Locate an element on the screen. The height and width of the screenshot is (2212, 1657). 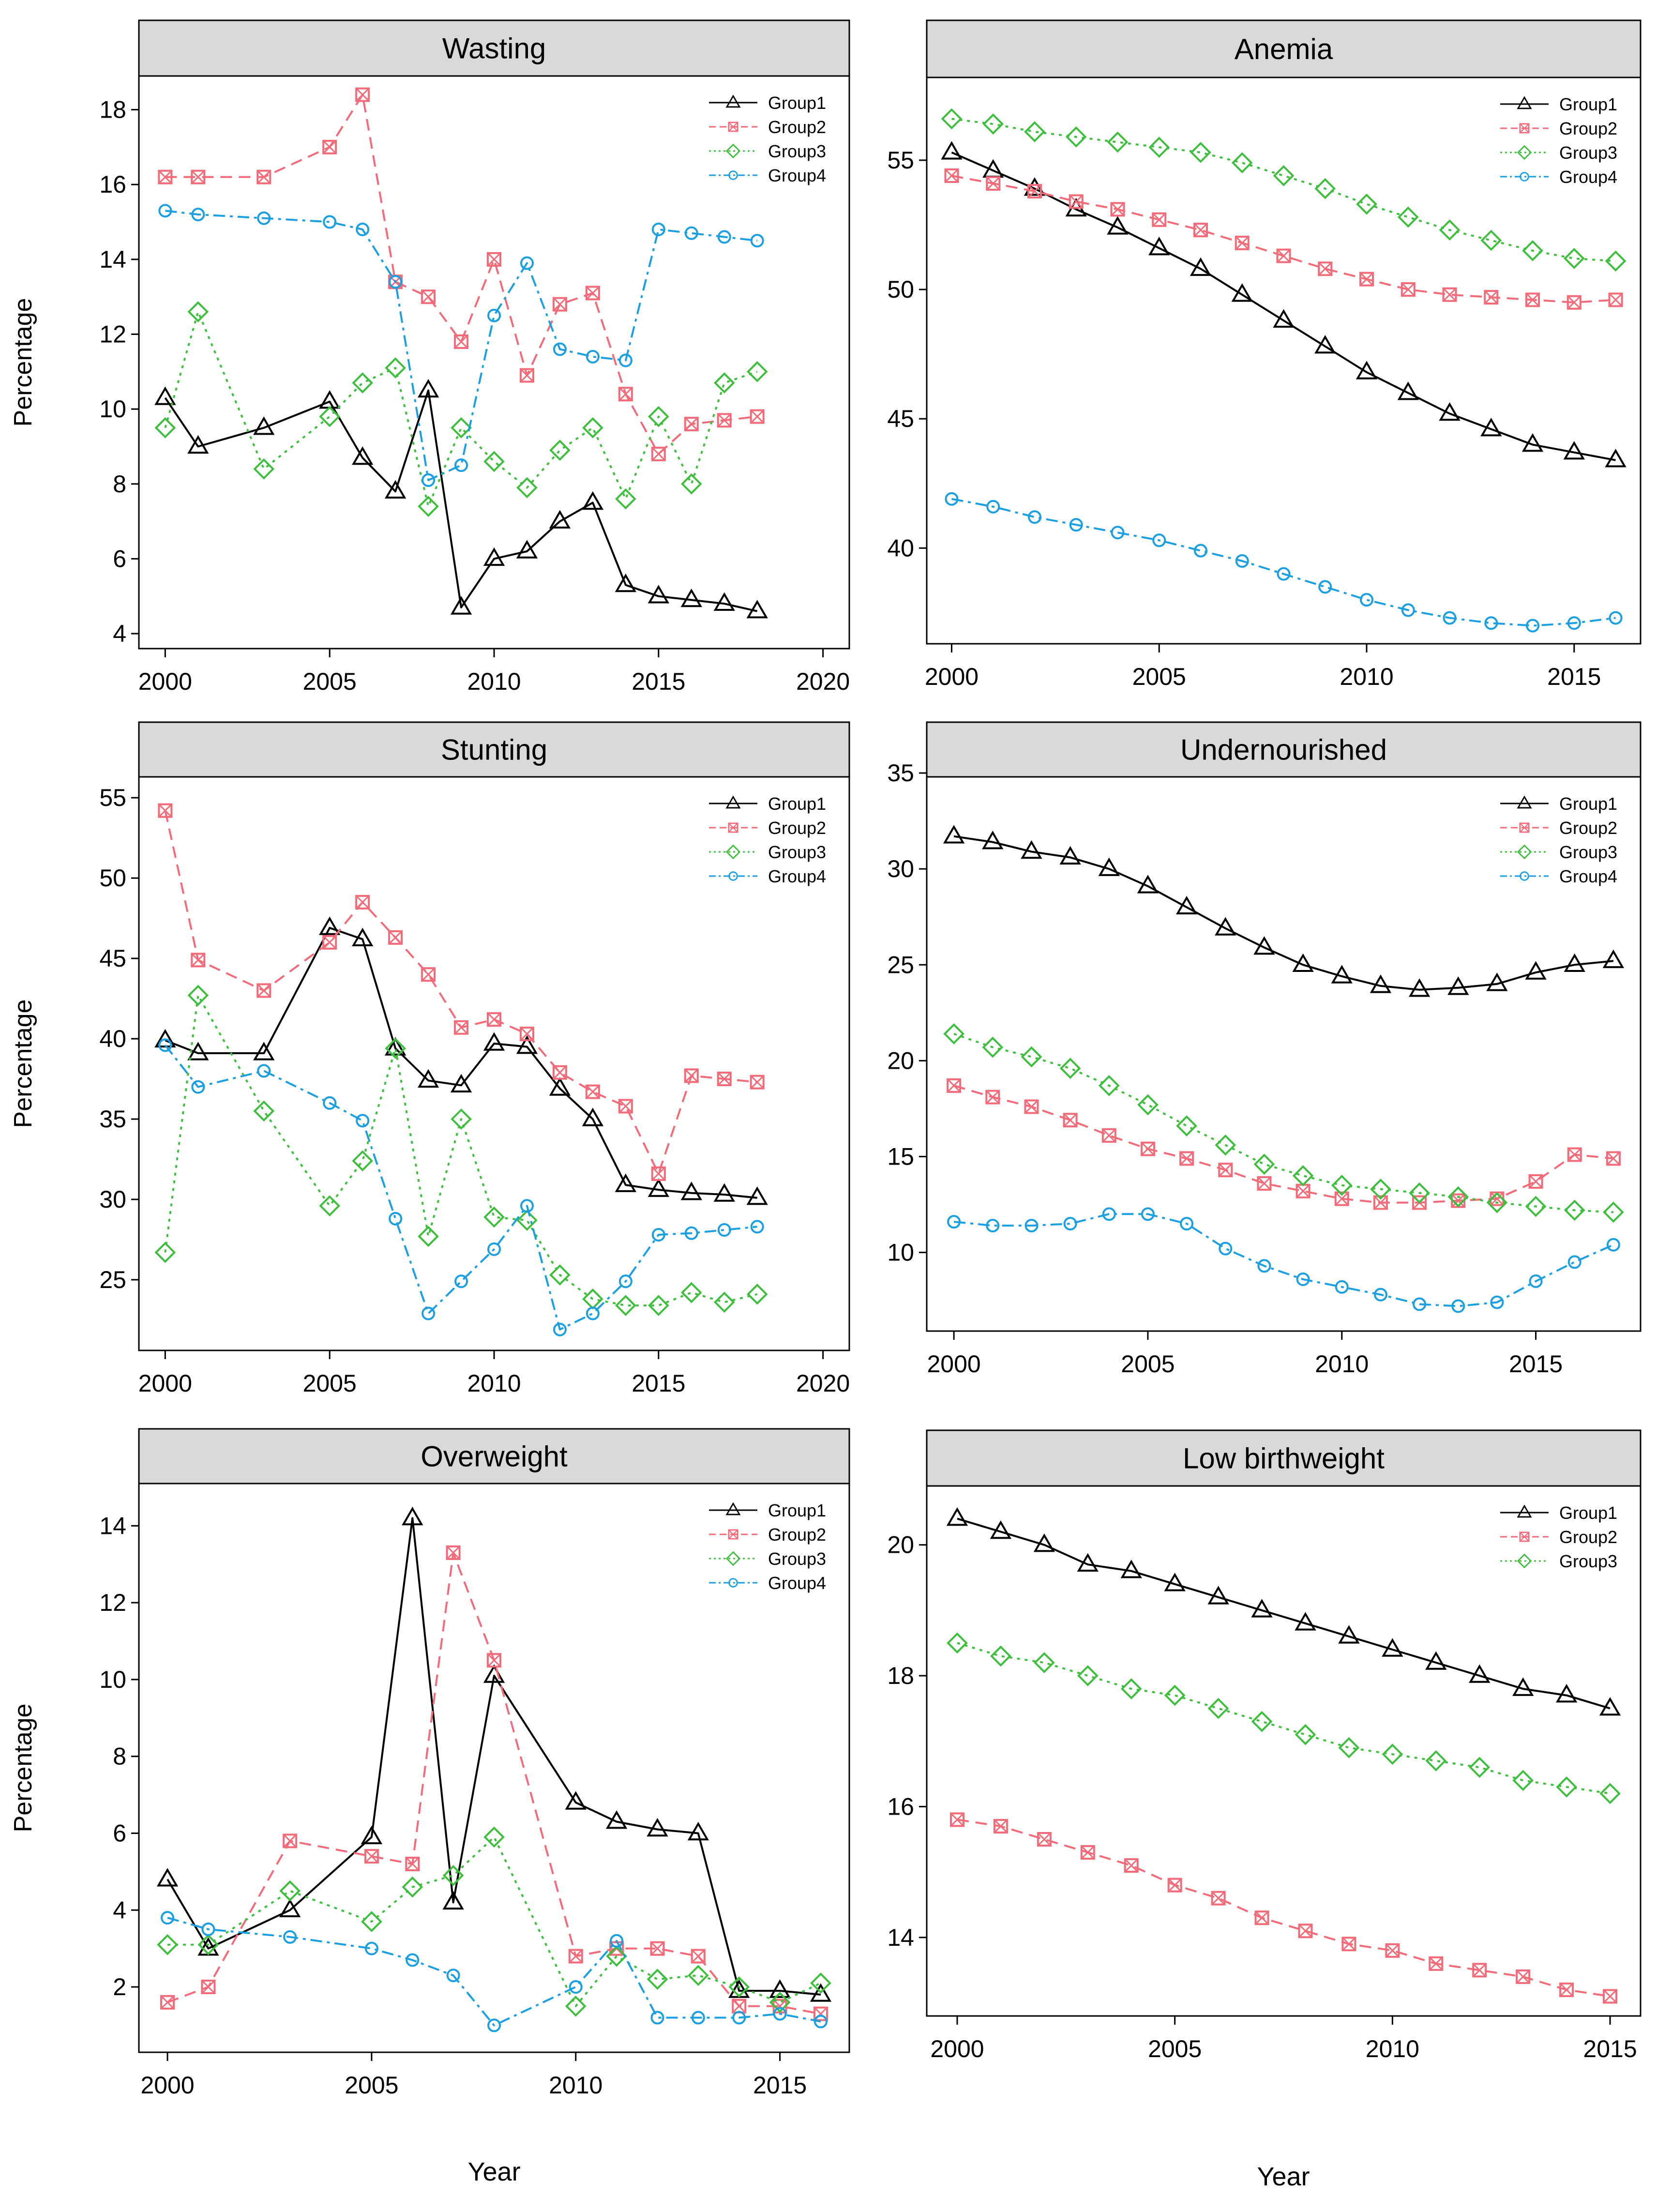
x-tick-label: 2010 is located at coordinates (494, 1383).